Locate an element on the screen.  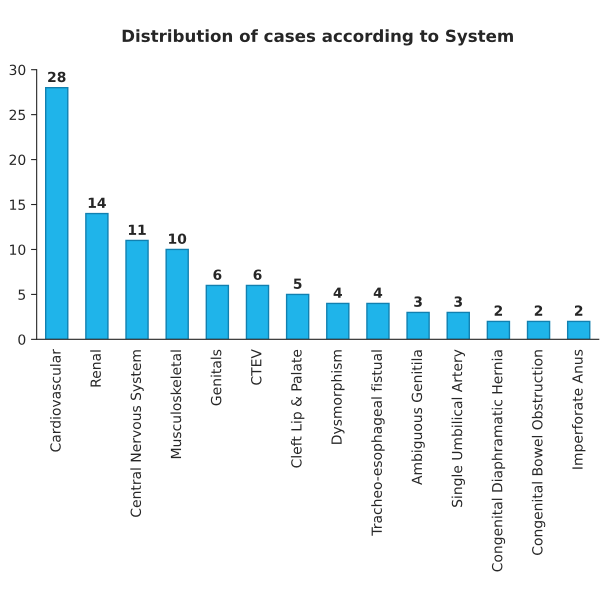
data-label: 5 is located at coordinates (298, 283).